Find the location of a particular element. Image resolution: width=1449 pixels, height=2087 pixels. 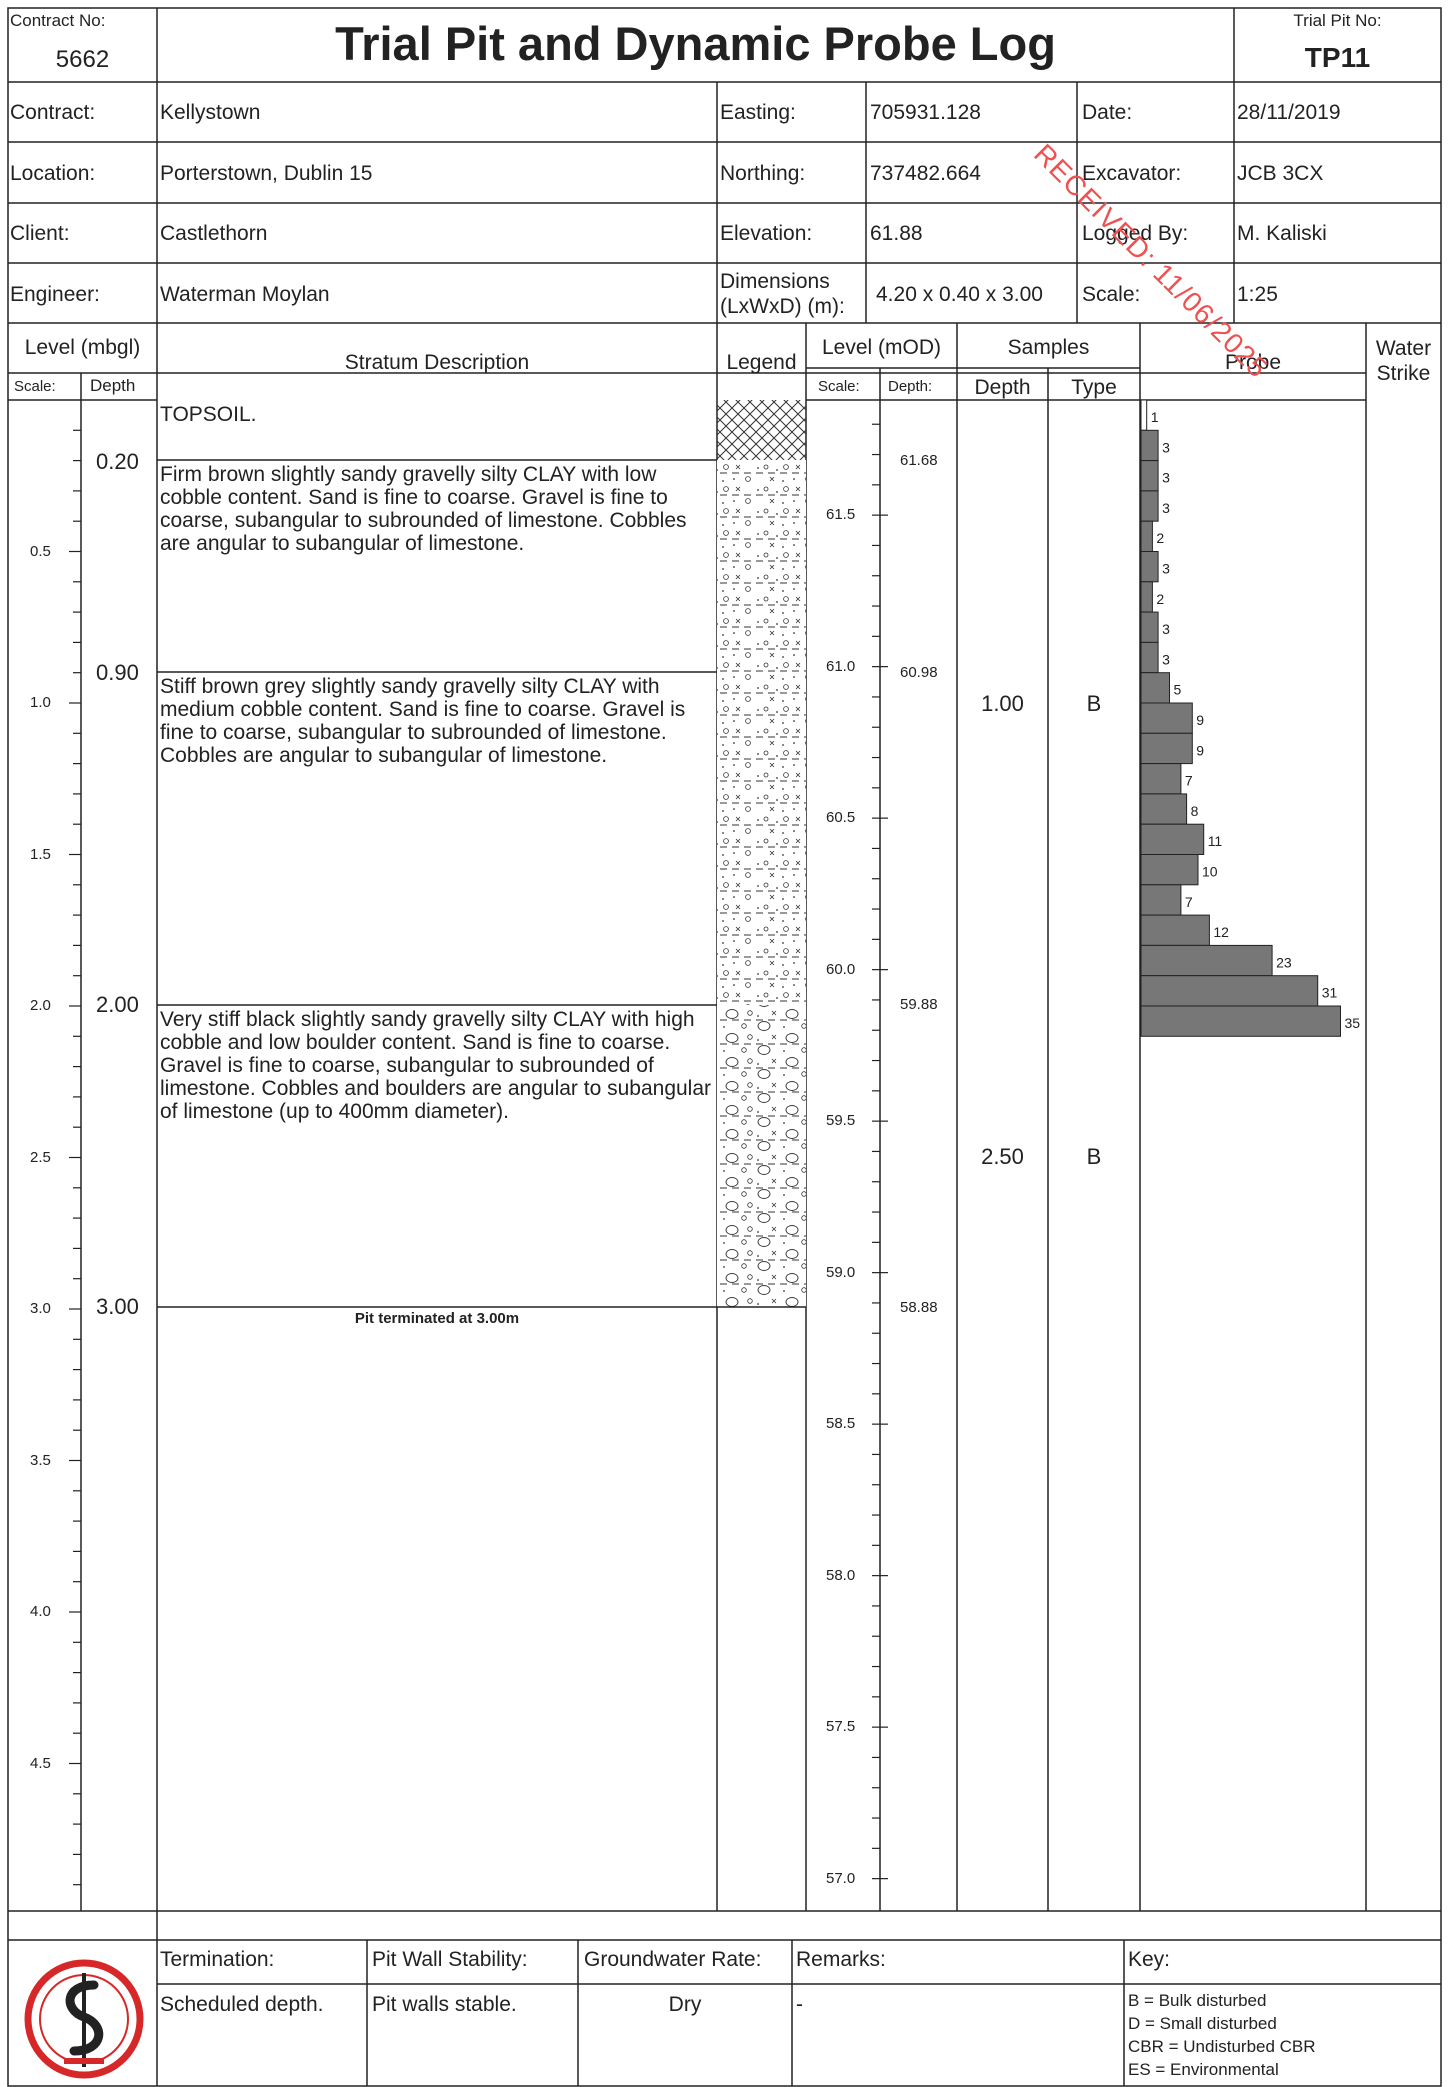

col-sample-depth: Depth is located at coordinates (1002, 387).